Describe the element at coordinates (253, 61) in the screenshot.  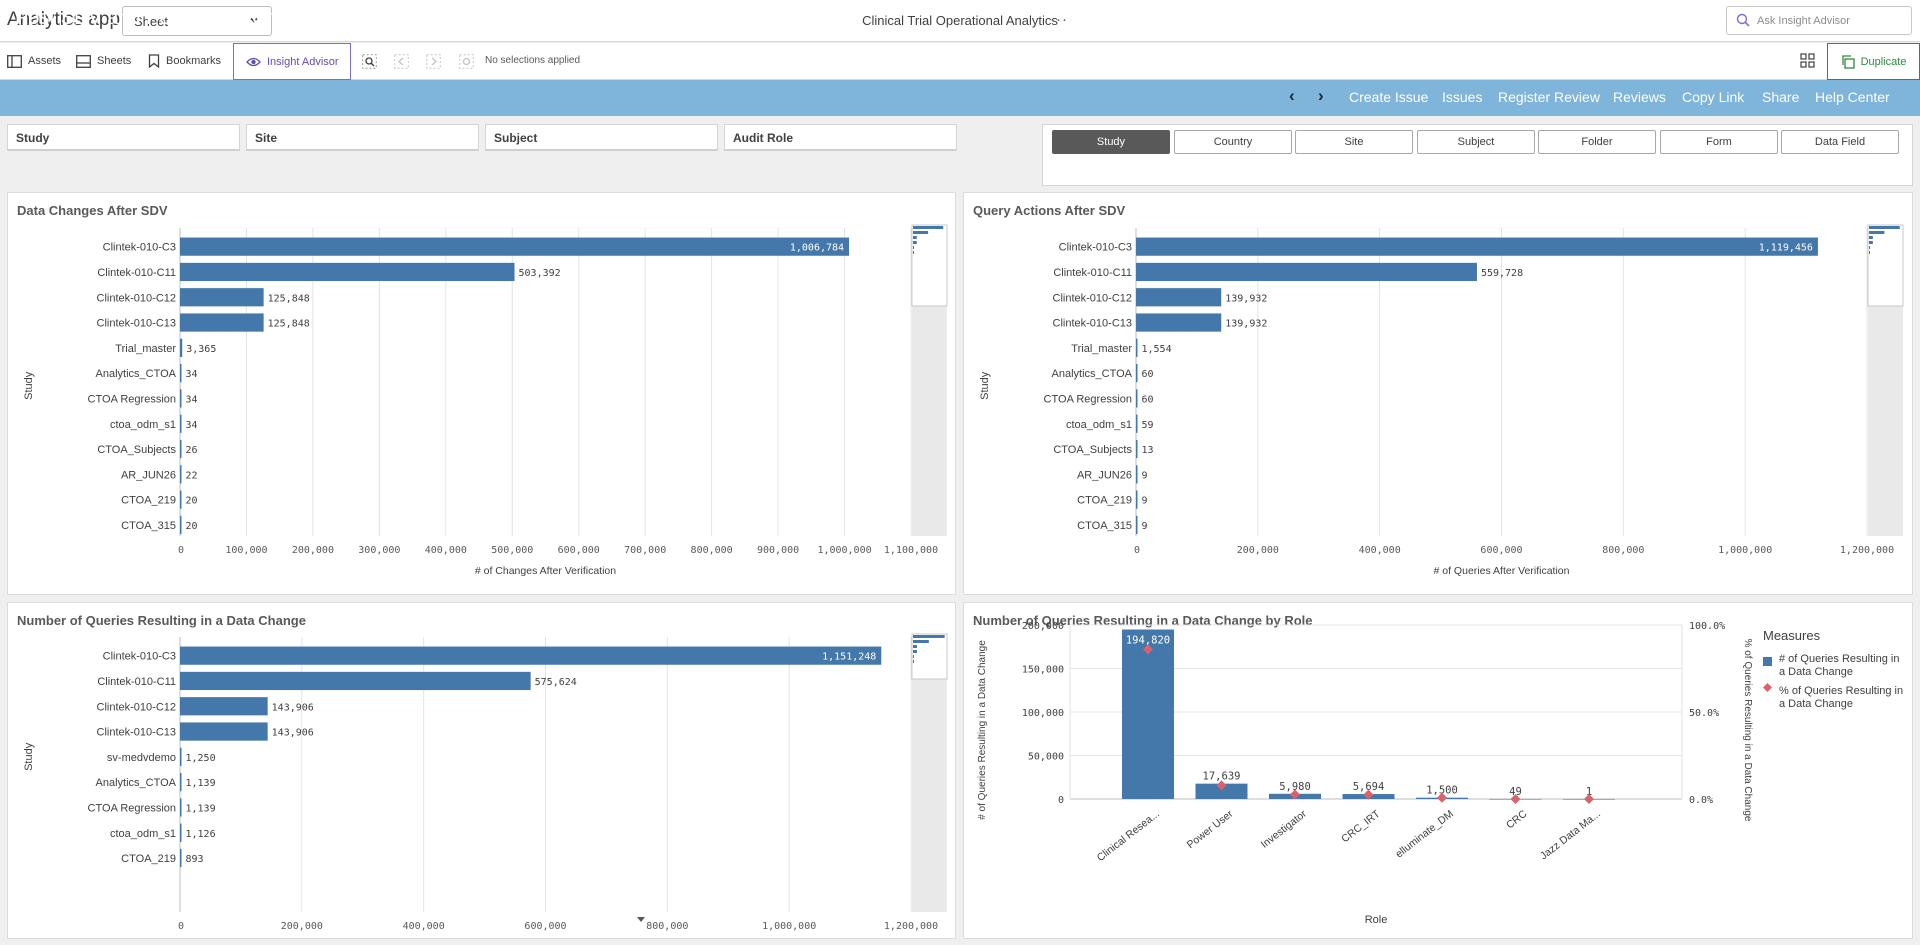
I see `insight-advisor-icon` at that location.